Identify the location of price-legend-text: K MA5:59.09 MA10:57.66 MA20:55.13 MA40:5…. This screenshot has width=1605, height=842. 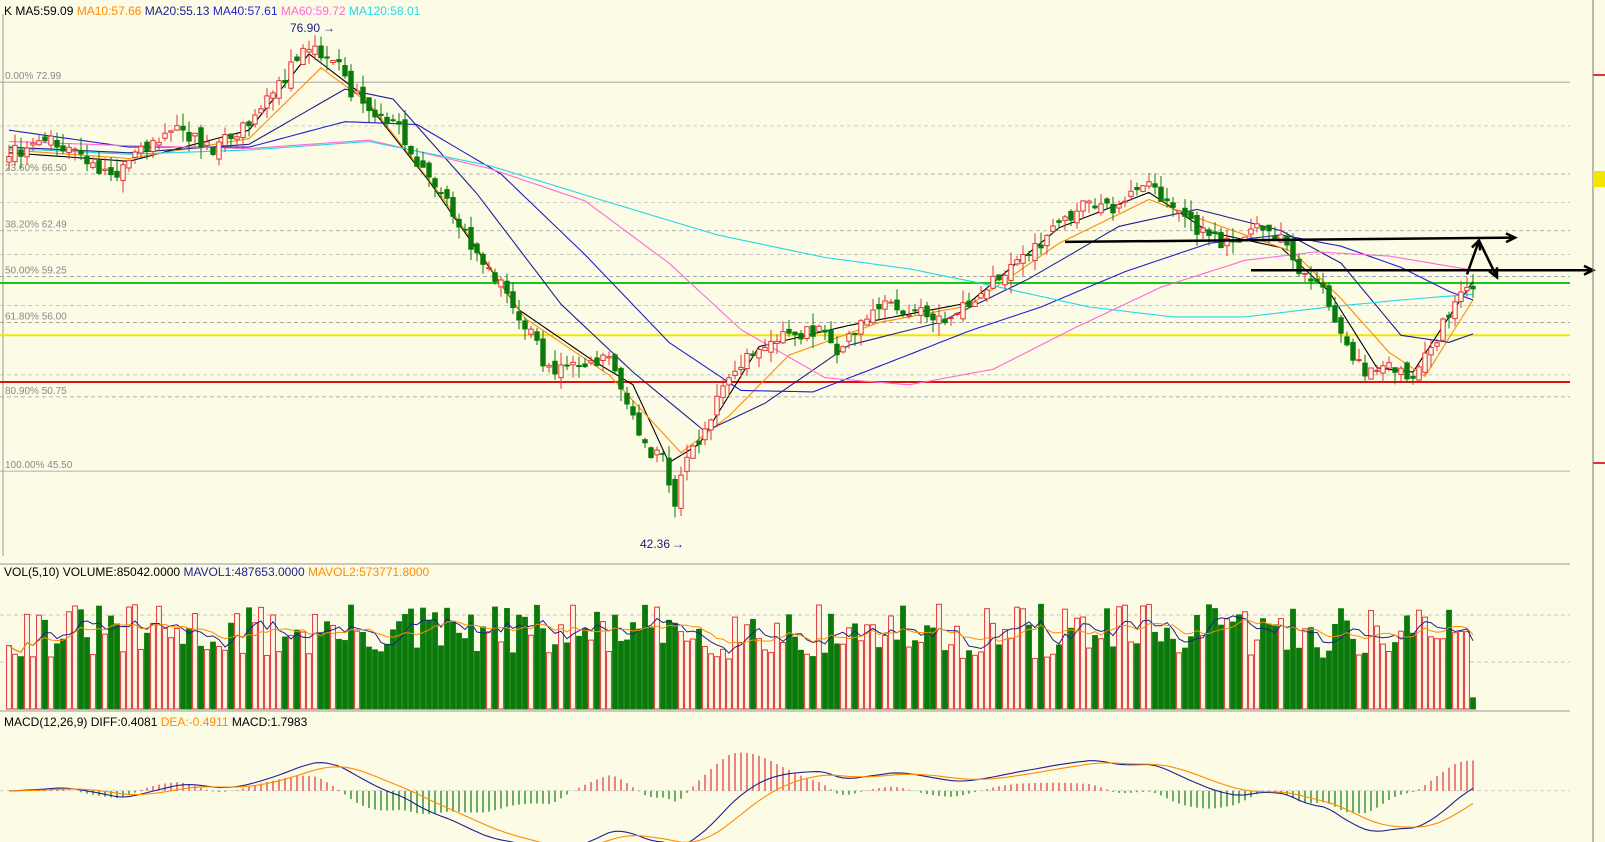
(212, 11).